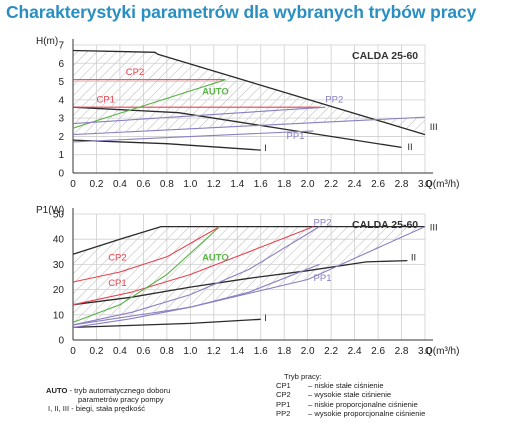 This screenshot has height=437, width=512. Describe the element at coordinates (120, 390) in the screenshot. I see `legend-left-text: - tryb automatycznego doboru` at that location.